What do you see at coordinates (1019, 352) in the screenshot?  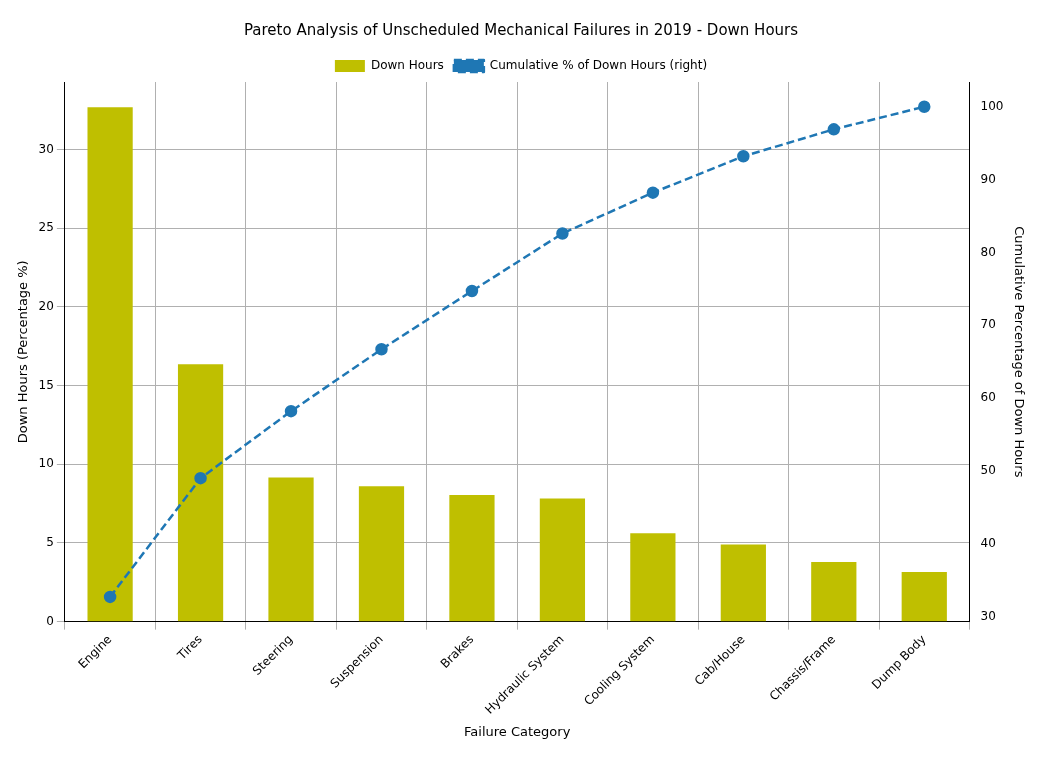 I see `y2-axis-title: Cumulative Percentage of Down Hours` at bounding box center [1019, 352].